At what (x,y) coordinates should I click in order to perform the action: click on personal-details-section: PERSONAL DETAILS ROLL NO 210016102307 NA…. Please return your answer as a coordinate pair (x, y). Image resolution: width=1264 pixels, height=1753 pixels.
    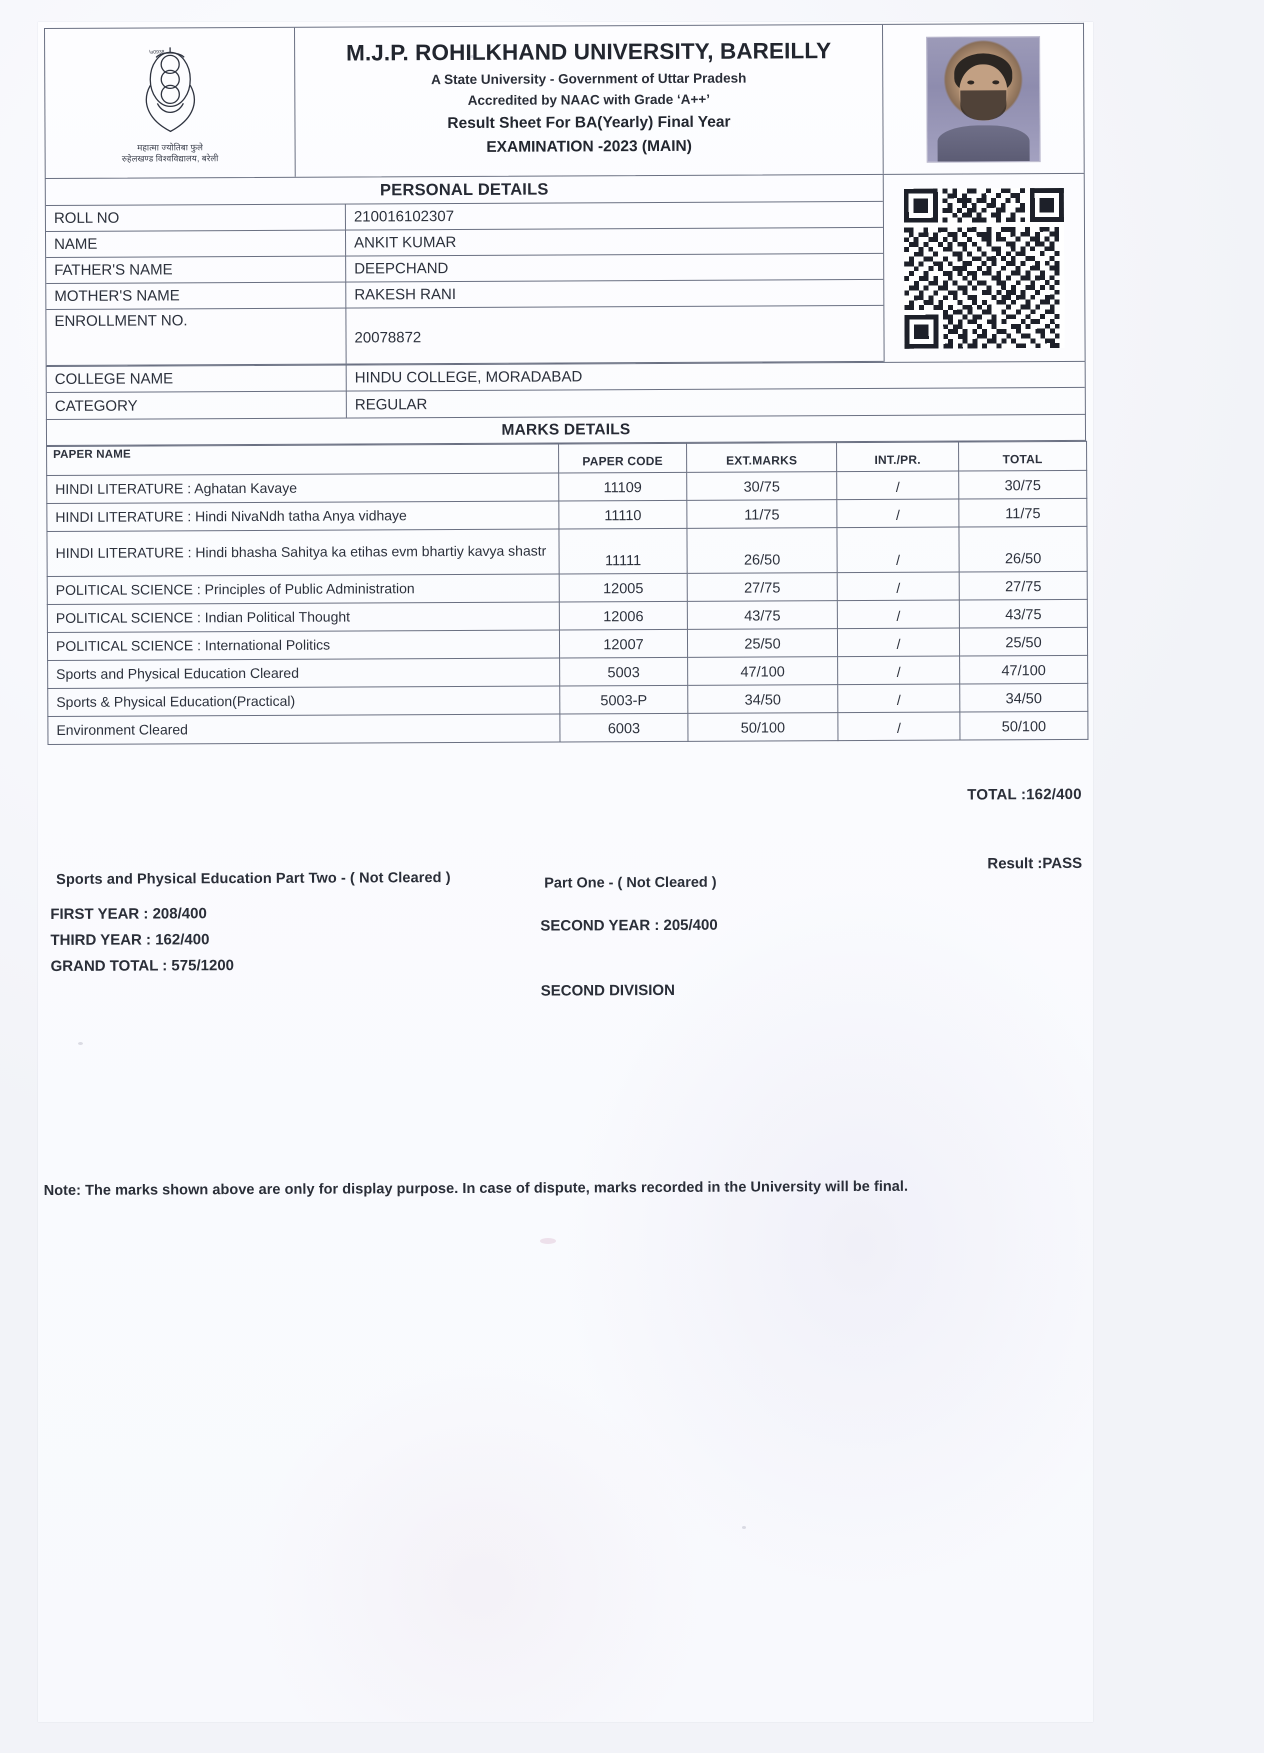
    Looking at the image, I should click on (565, 269).